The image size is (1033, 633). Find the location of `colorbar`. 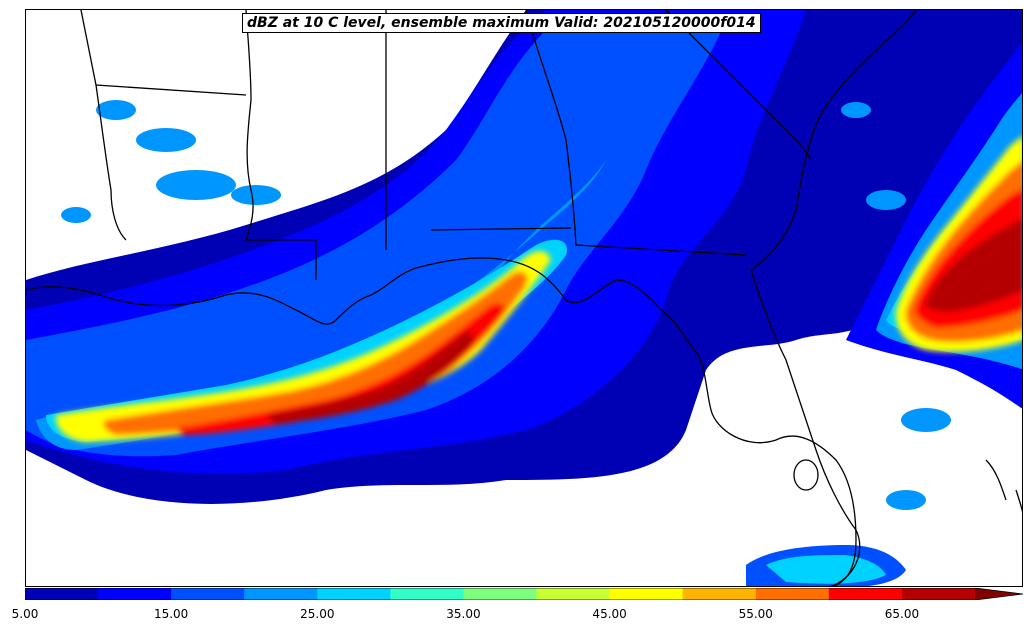

colorbar is located at coordinates (524, 594).